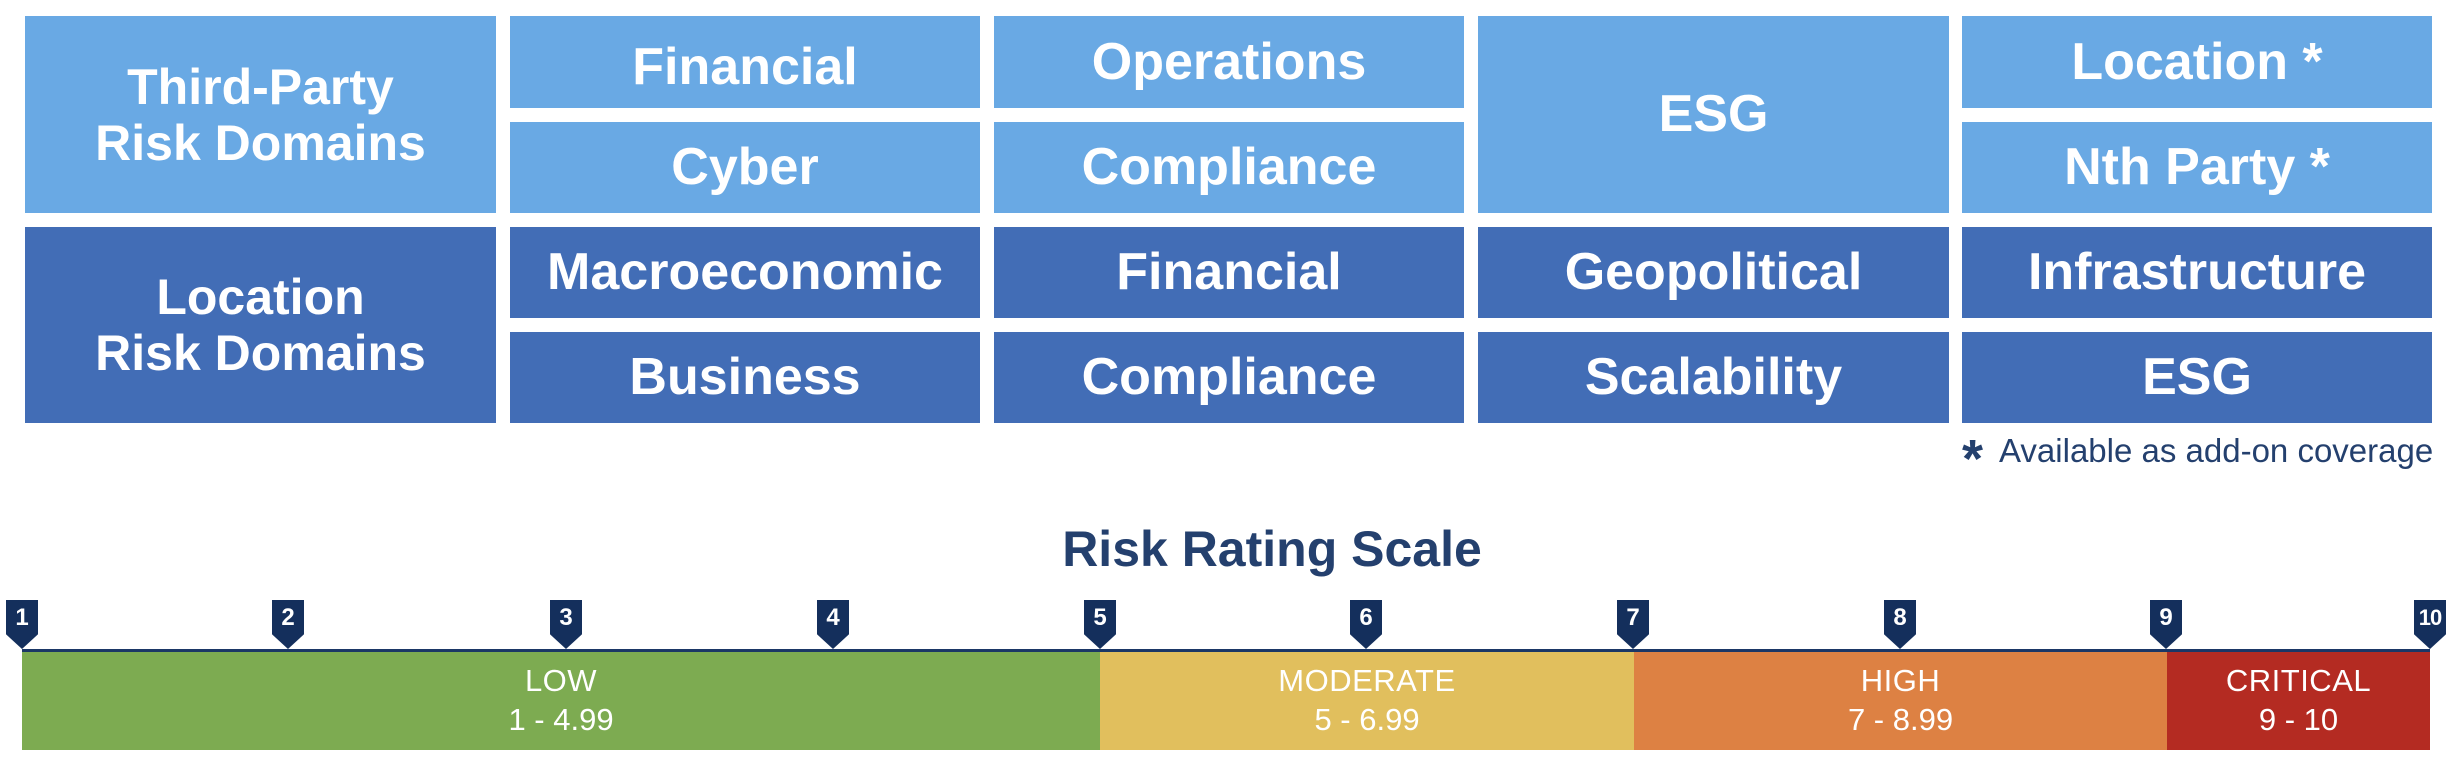 This screenshot has height=761, width=2459. What do you see at coordinates (1366, 624) in the screenshot?
I see `scale-marker-6: 6` at bounding box center [1366, 624].